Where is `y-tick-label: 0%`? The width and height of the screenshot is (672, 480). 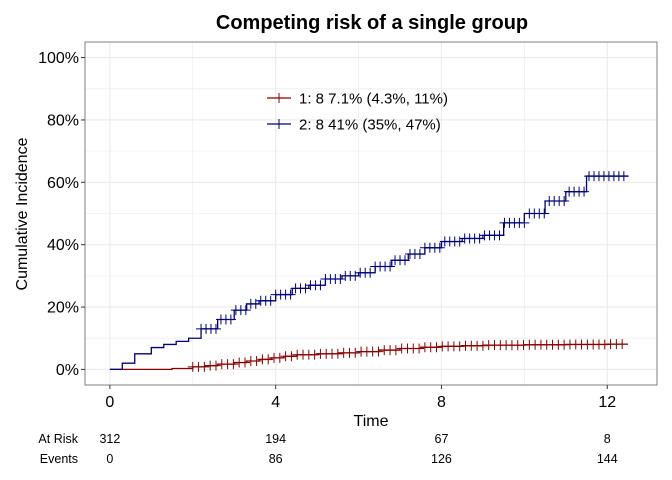
y-tick-label: 0% is located at coordinates (67, 370).